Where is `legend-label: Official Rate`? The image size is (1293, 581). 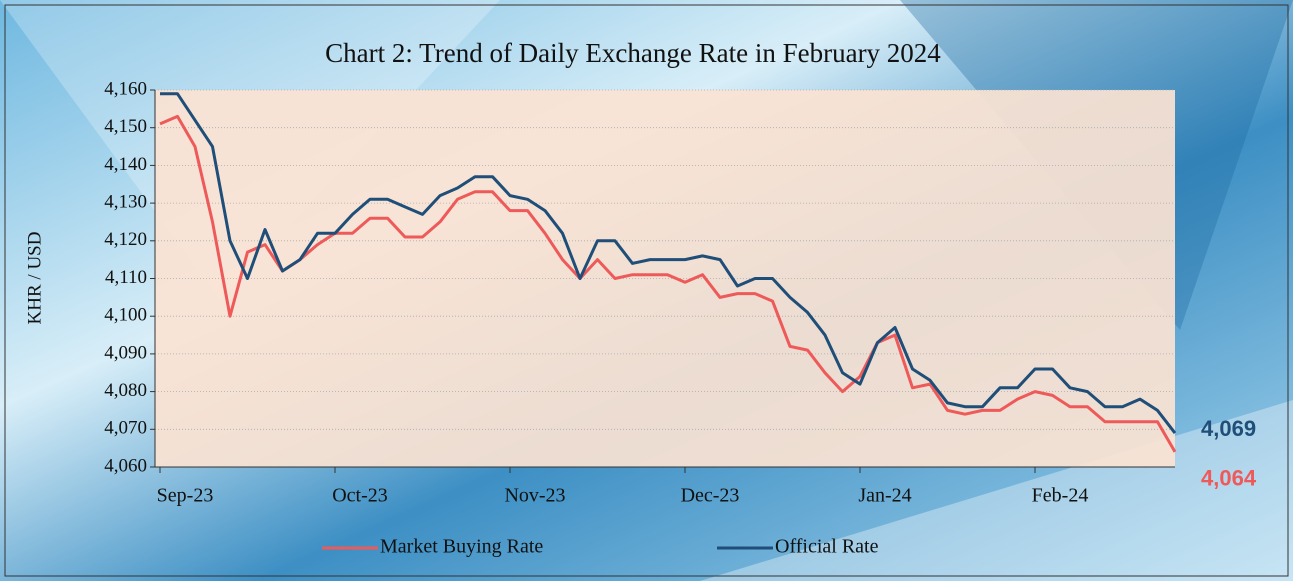
legend-label: Official Rate is located at coordinates (827, 547).